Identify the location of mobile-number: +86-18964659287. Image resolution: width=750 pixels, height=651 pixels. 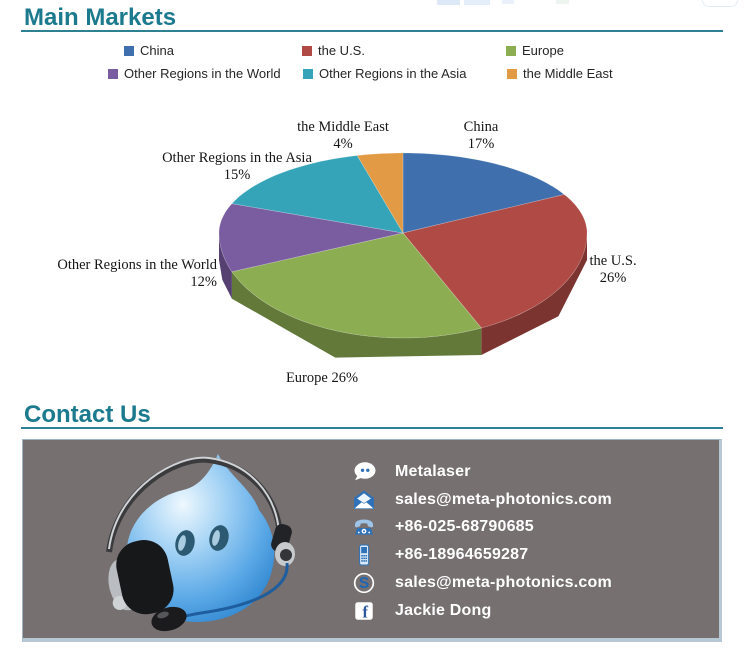
(462, 555).